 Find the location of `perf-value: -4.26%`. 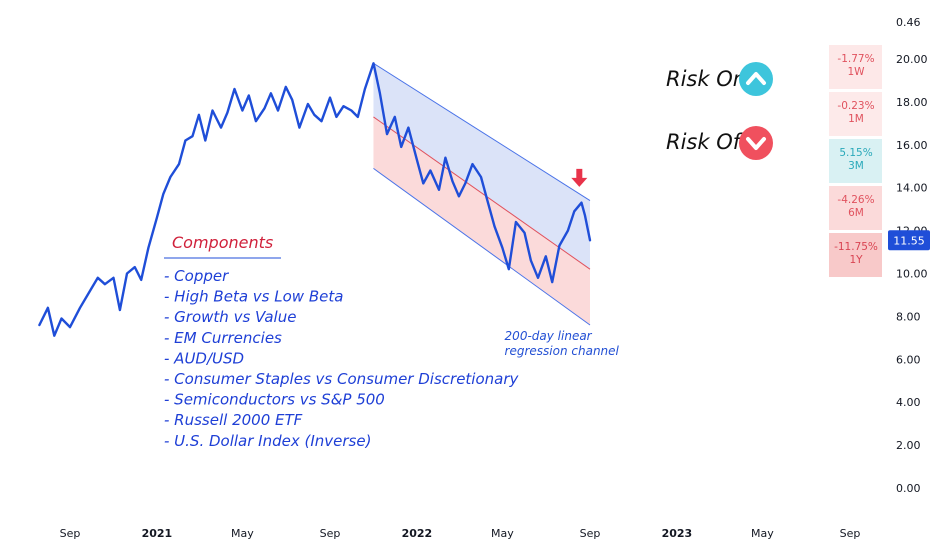

perf-value: -4.26% is located at coordinates (855, 200).